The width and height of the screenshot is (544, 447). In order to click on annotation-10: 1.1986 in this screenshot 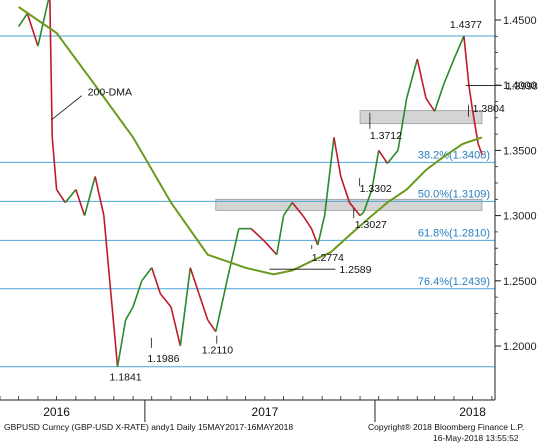, I will do `click(163, 359)`.